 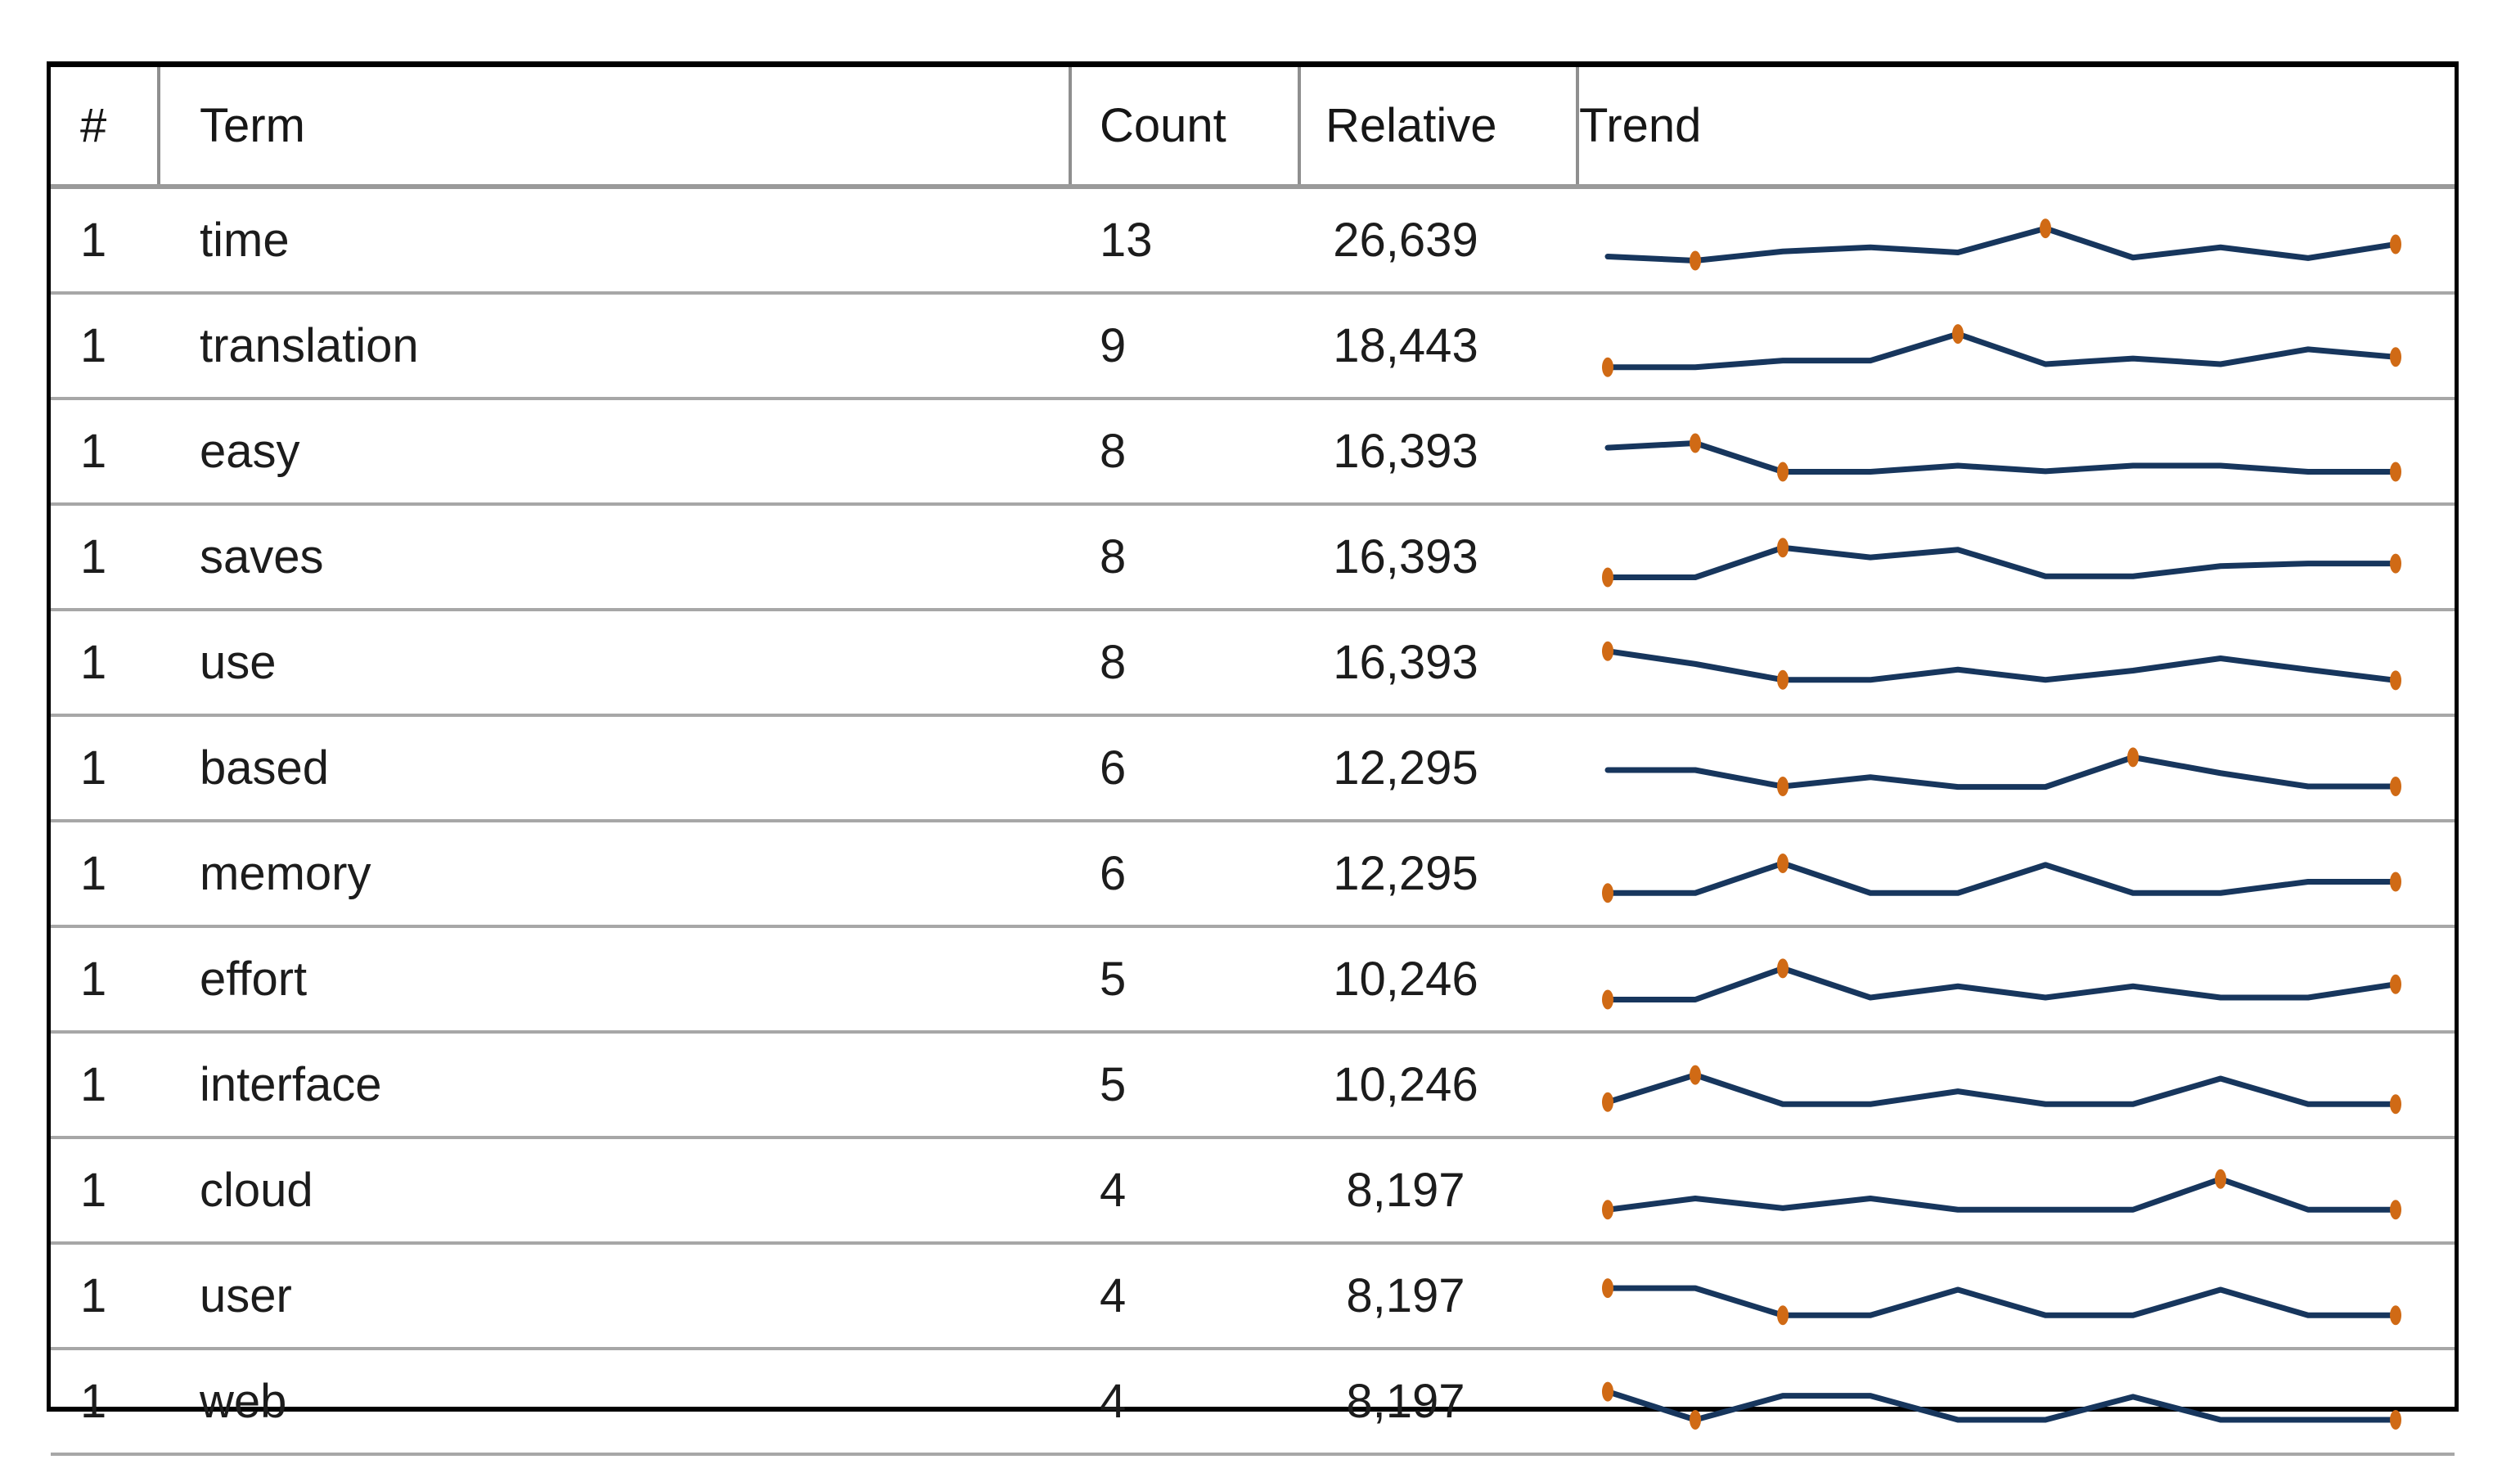 I want to click on term-cell: user, so click(x=246, y=1295).